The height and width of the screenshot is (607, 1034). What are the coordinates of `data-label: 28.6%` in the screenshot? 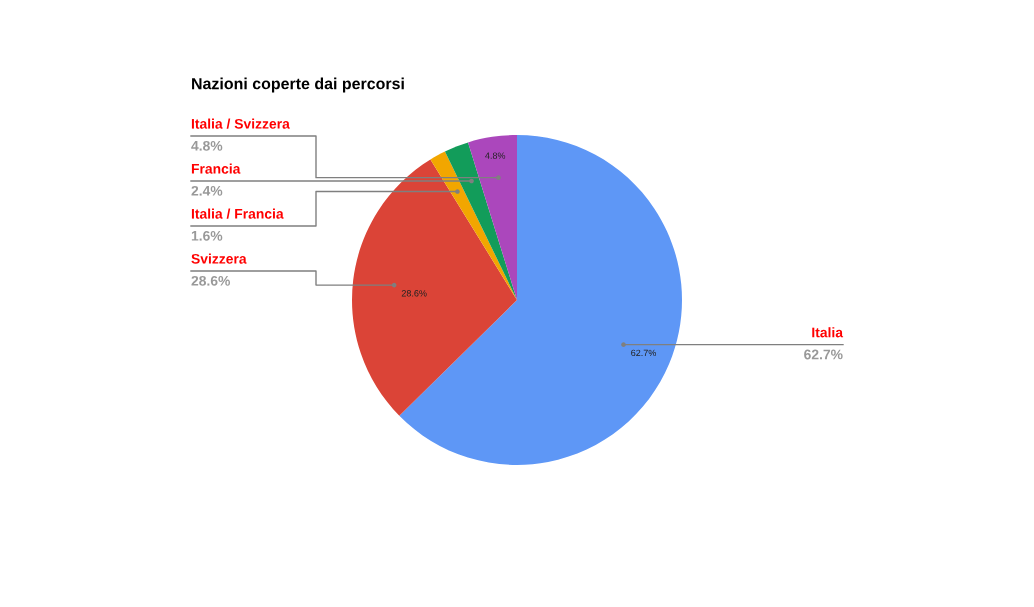 It's located at (211, 280).